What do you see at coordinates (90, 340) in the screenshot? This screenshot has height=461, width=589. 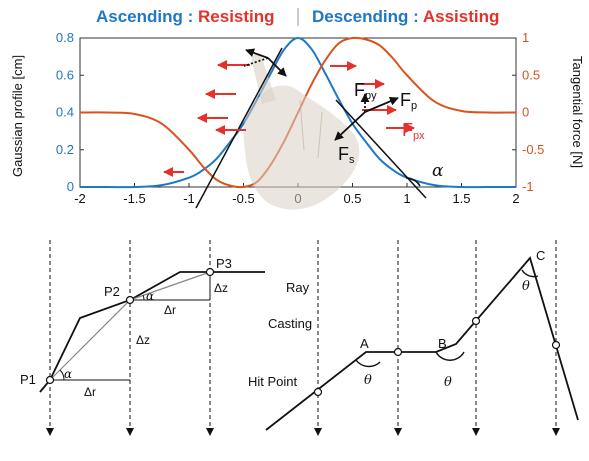 I see `chord-p1-p2` at bounding box center [90, 340].